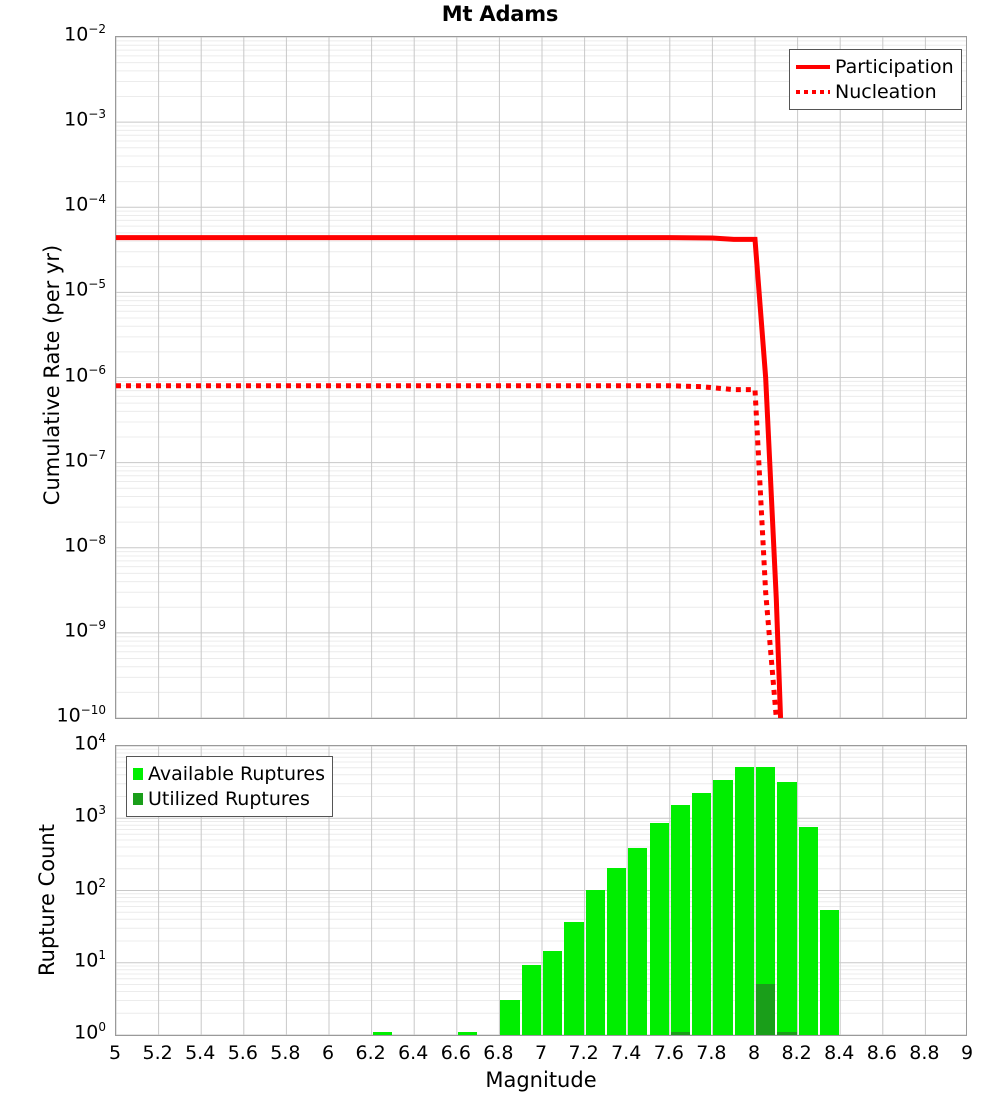 This screenshot has height=1100, width=1000. What do you see at coordinates (90, 887) in the screenshot?
I see `y-tick-label: 10²` at bounding box center [90, 887].